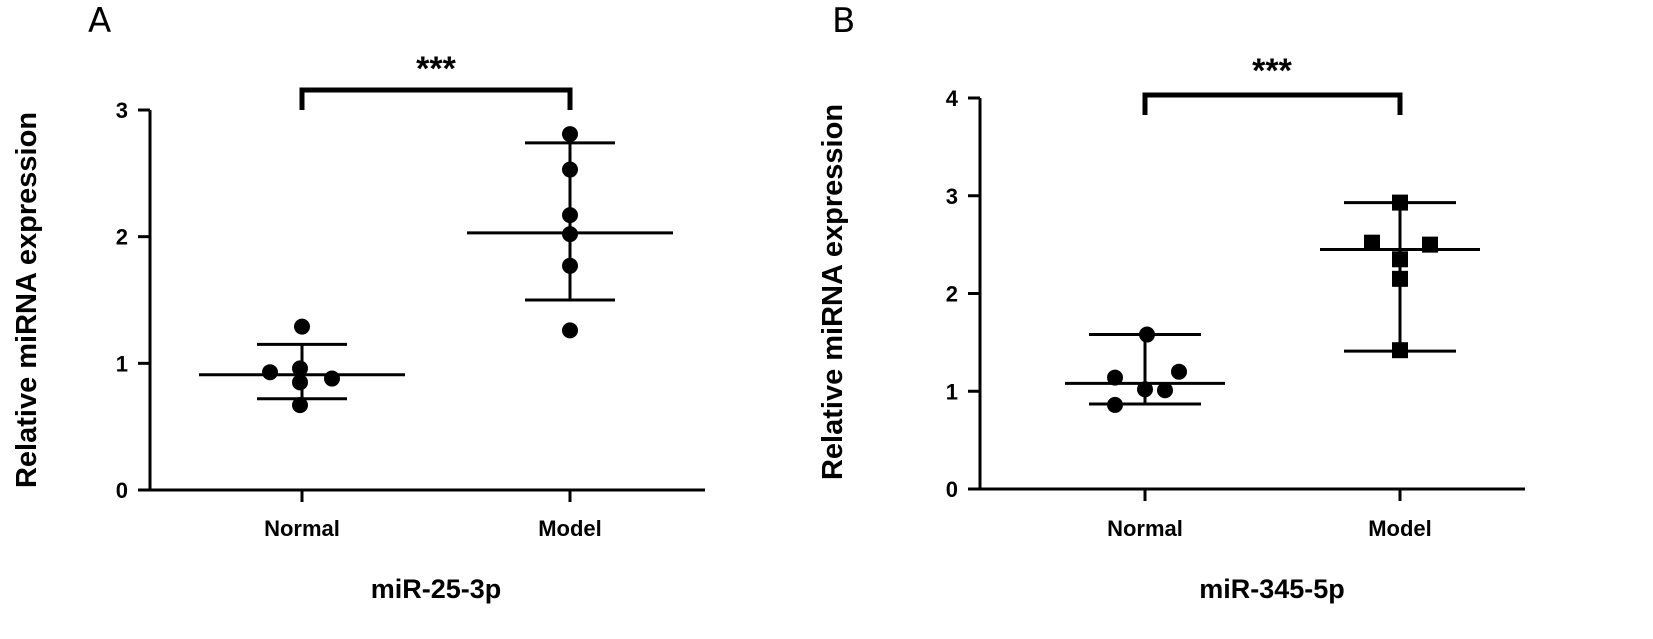 The height and width of the screenshot is (639, 1653). What do you see at coordinates (1272, 589) in the screenshot?
I see `panel-b-x-axis-label: miR-345-5p` at bounding box center [1272, 589].